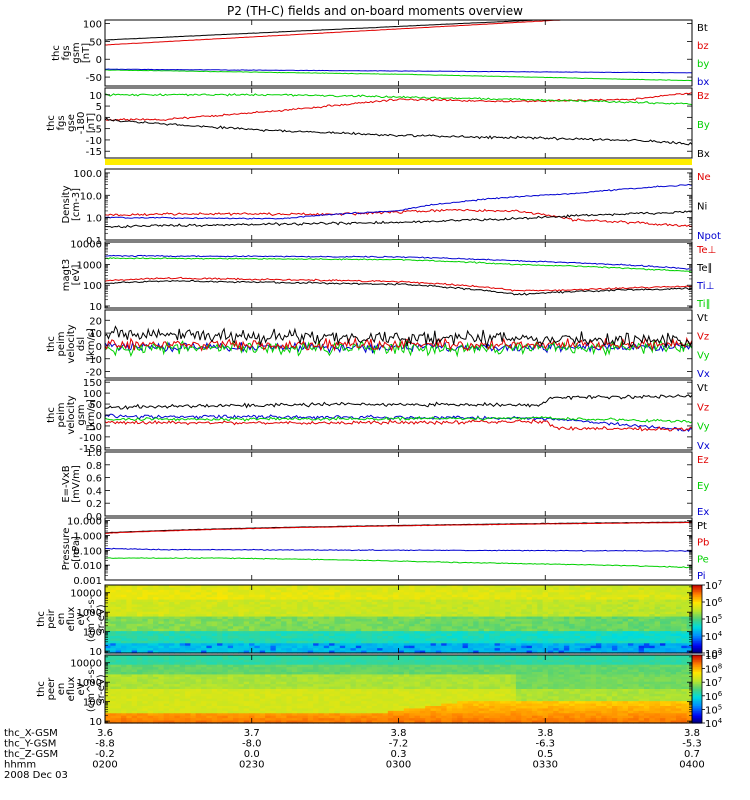 This screenshot has width=750, height=800. Describe the element at coordinates (92, 394) in the screenshot. I see `y-tick-label: 100` at that location.